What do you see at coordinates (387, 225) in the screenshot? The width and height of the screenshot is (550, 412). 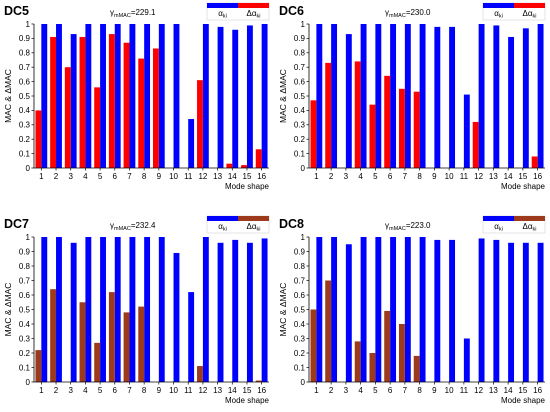 I see `gamma-symbol: γ` at bounding box center [387, 225].